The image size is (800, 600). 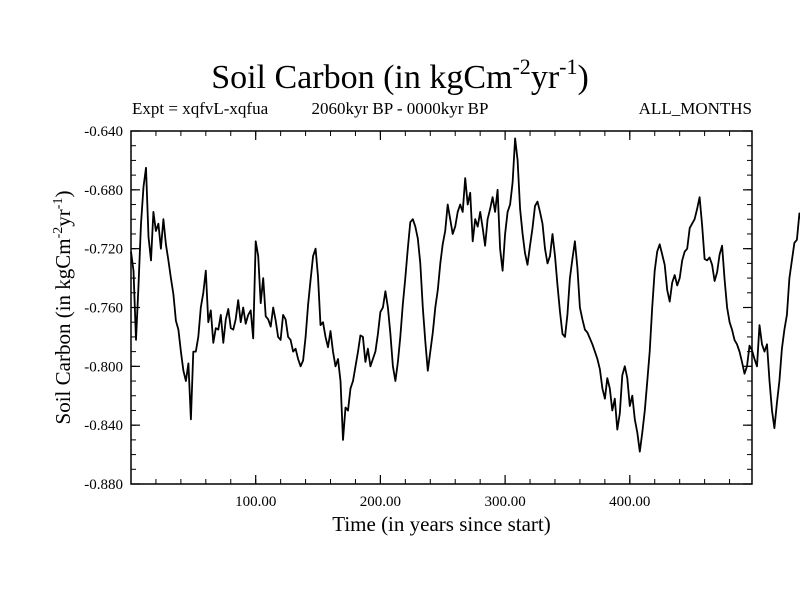 What do you see at coordinates (695, 108) in the screenshot?
I see `months-label: ALL_MONTHS` at bounding box center [695, 108].